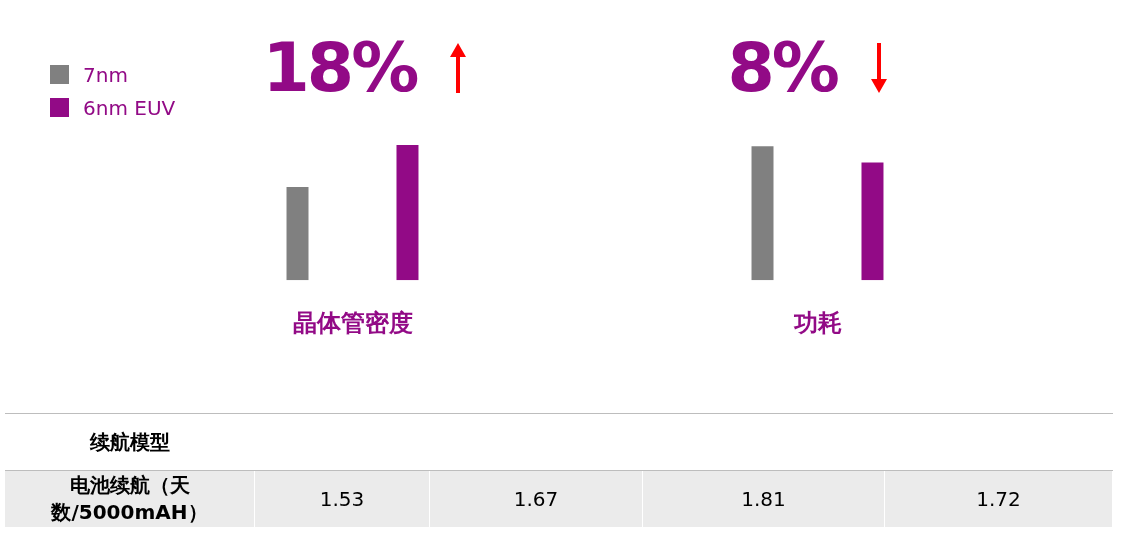 The height and width of the screenshot is (537, 1123). I want to click on data-label: 1.67, so click(536, 499).